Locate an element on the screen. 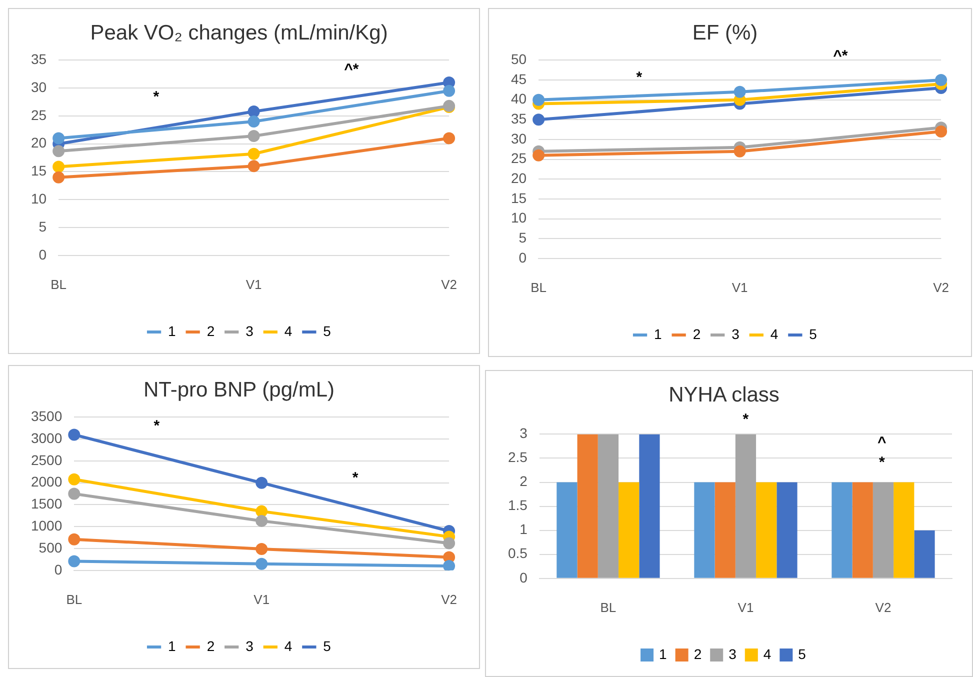 The image size is (973, 677). y-tick-label: 40 is located at coordinates (518, 98).